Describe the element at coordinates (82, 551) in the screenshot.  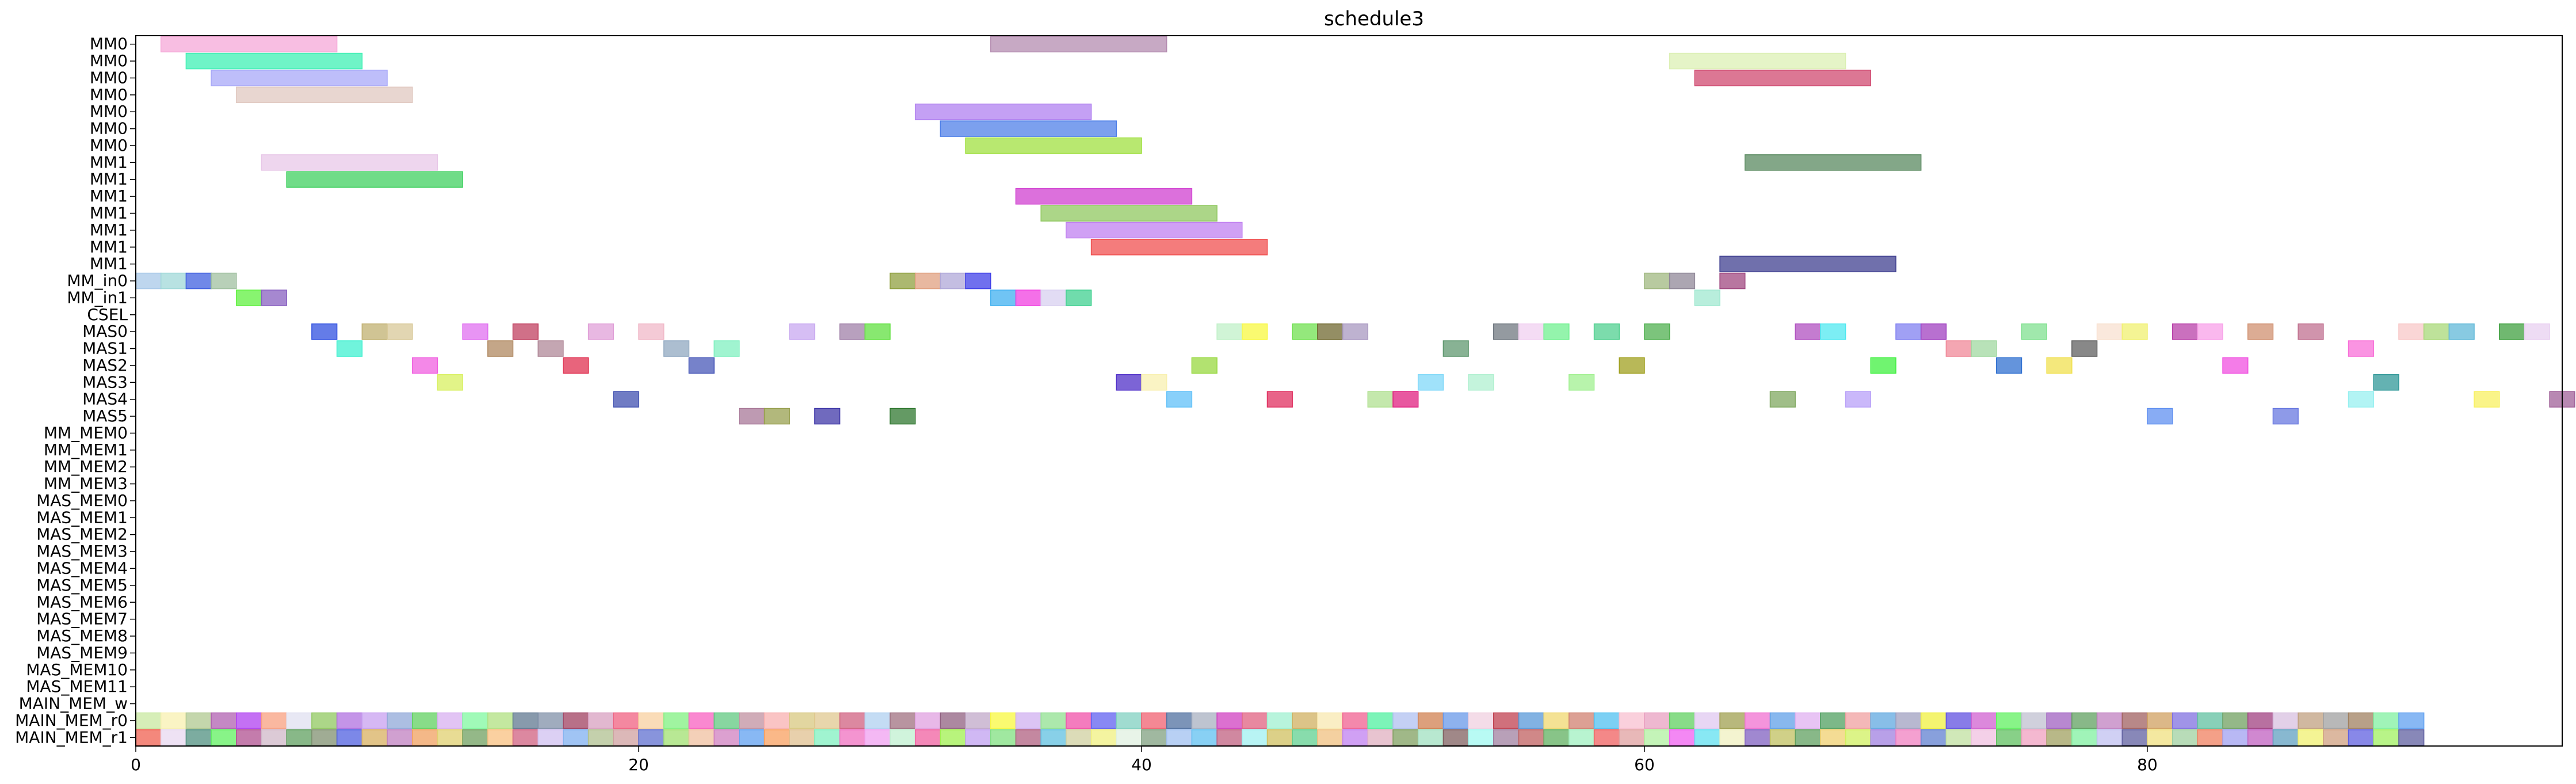
I see `y-tick-label: MAS_MEM3` at that location.